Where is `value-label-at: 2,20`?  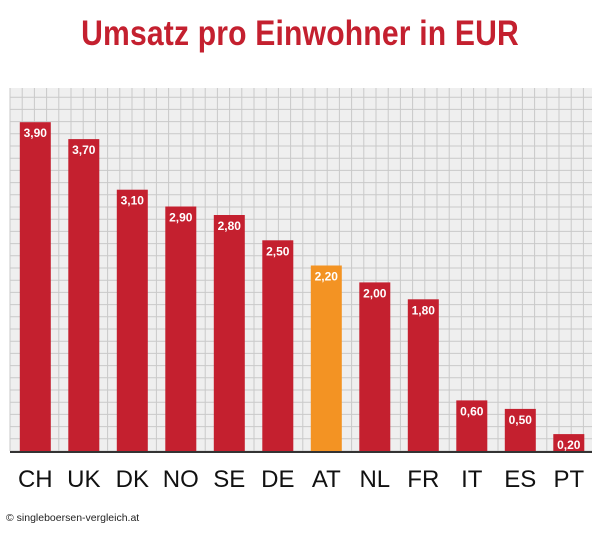
value-label-at: 2,20 is located at coordinates (327, 277).